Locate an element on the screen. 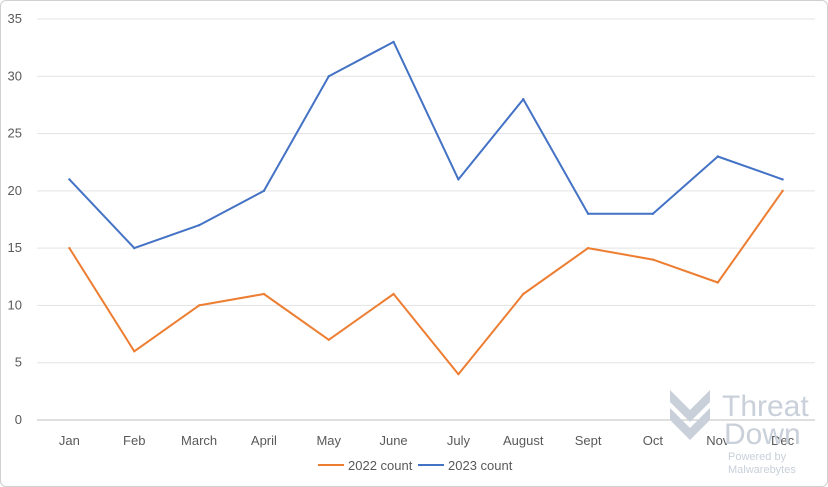  x-tick-label: Oct is located at coordinates (653, 440).